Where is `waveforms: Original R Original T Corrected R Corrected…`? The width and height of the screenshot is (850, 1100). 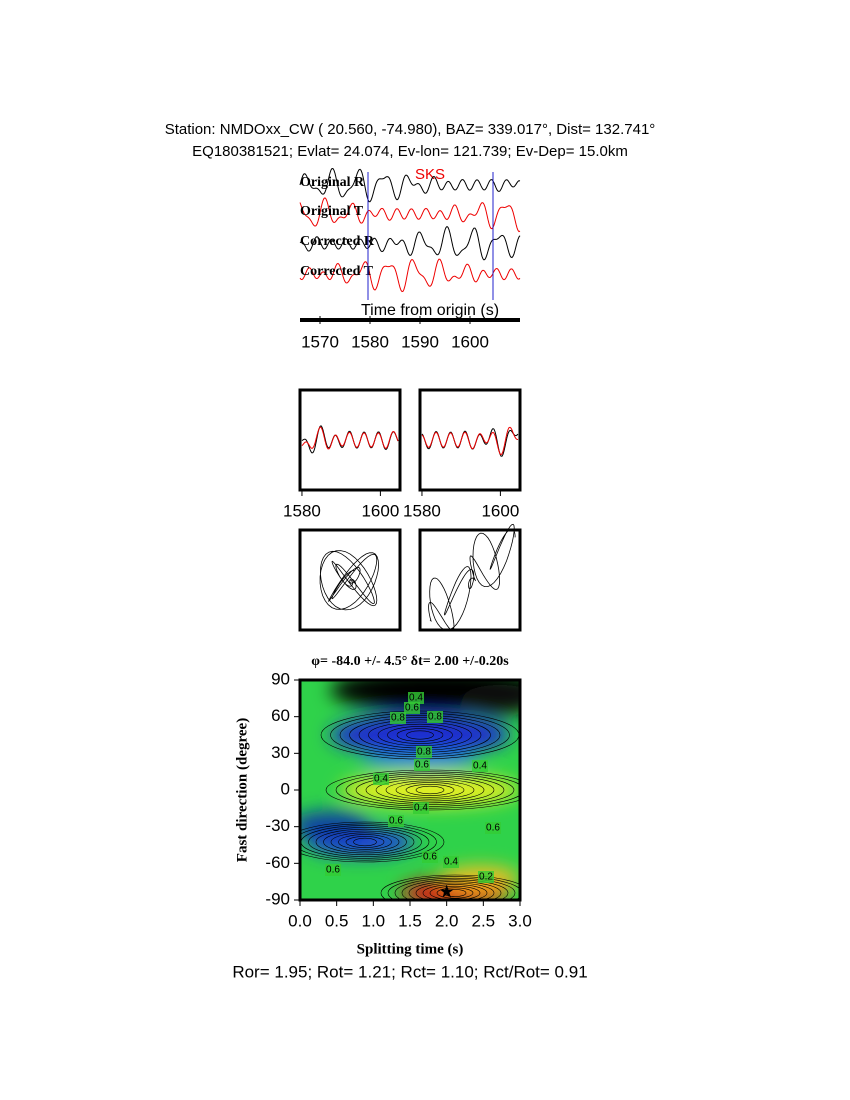
waveforms: Original R Original T Corrected R Corrected… is located at coordinates (410, 259).